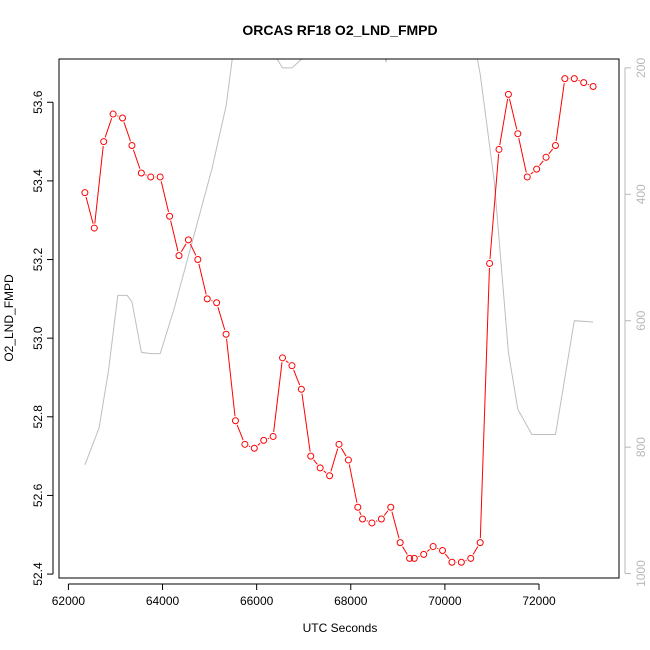  Describe the element at coordinates (9, 318) in the screenshot. I see `y-axis-label: O2_LND_FMPD` at that location.